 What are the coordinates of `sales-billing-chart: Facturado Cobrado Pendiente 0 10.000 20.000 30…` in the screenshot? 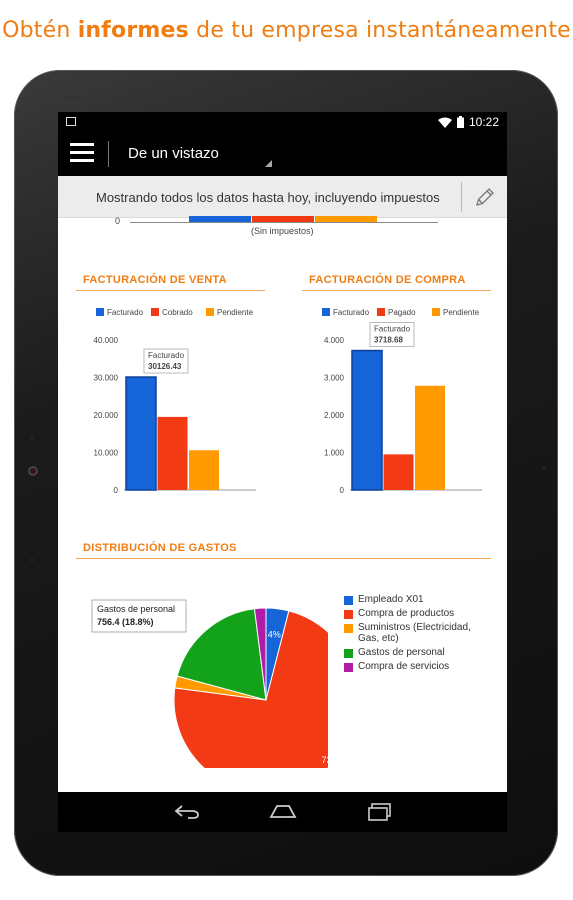 It's located at (175, 401).